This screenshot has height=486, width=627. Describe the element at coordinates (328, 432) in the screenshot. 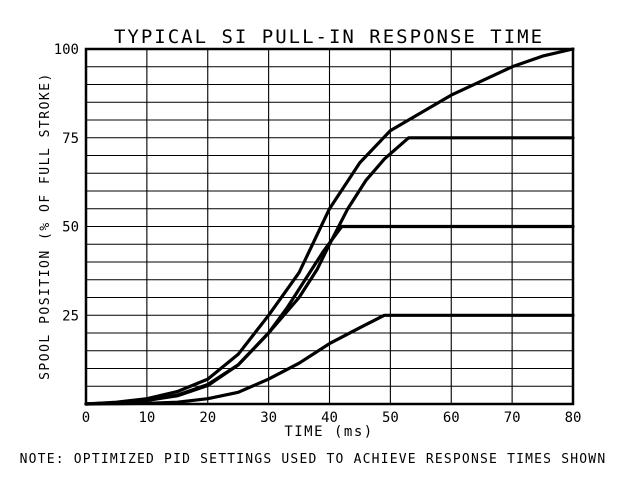

I see `x-axis-label: TIME (ms)` at that location.